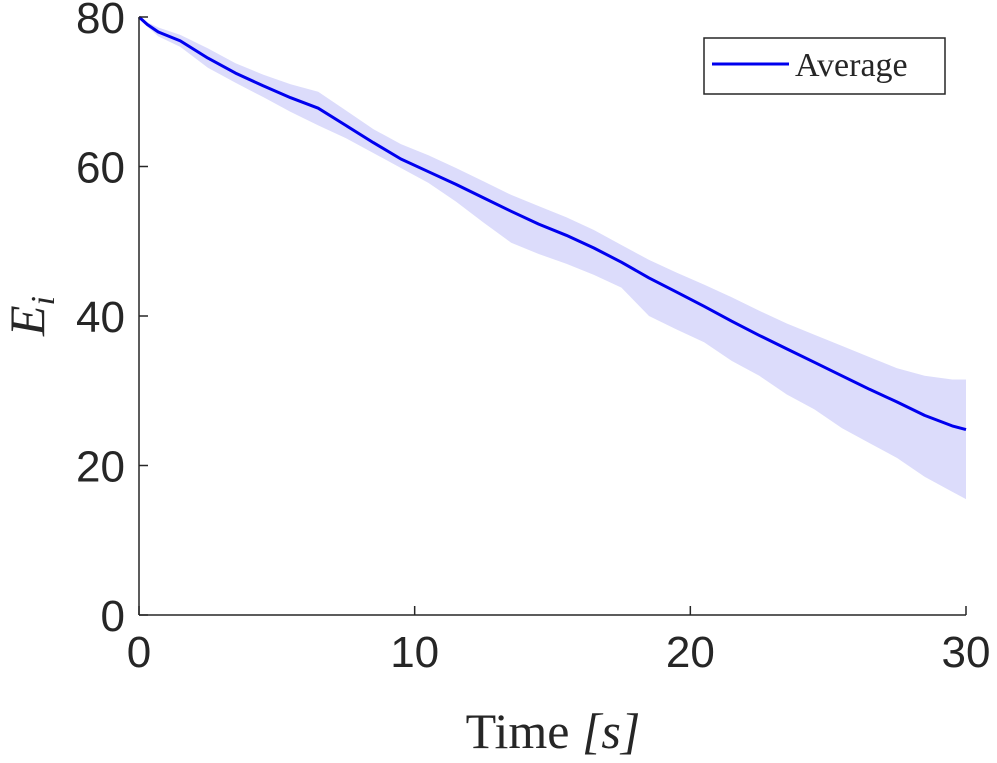 The height and width of the screenshot is (763, 997). What do you see at coordinates (100, 168) in the screenshot?
I see `y-tick-label: 60` at bounding box center [100, 168].